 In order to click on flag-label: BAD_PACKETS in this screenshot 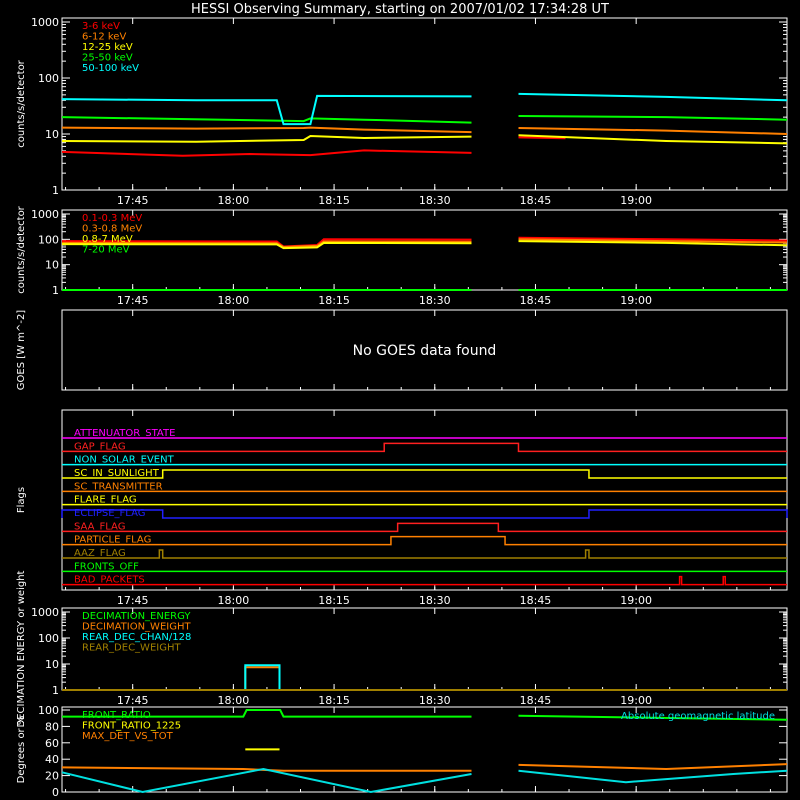, I will do `click(109, 580)`.